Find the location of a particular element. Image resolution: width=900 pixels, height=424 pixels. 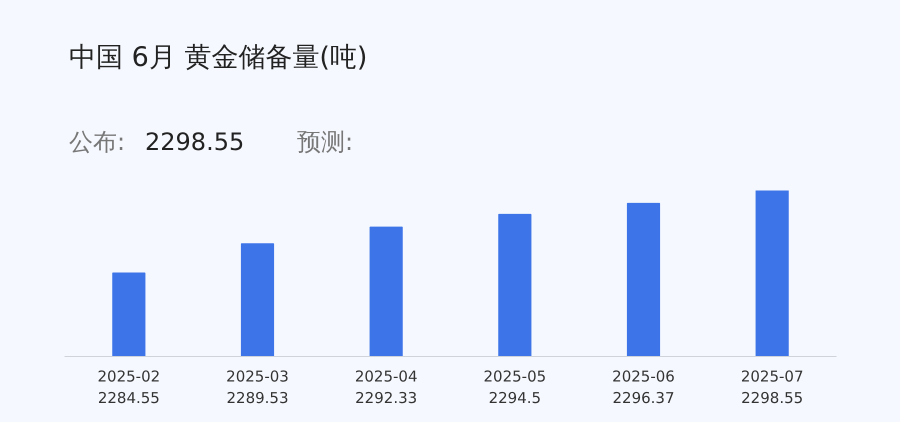

data-label: 2294.5 is located at coordinates (515, 398).